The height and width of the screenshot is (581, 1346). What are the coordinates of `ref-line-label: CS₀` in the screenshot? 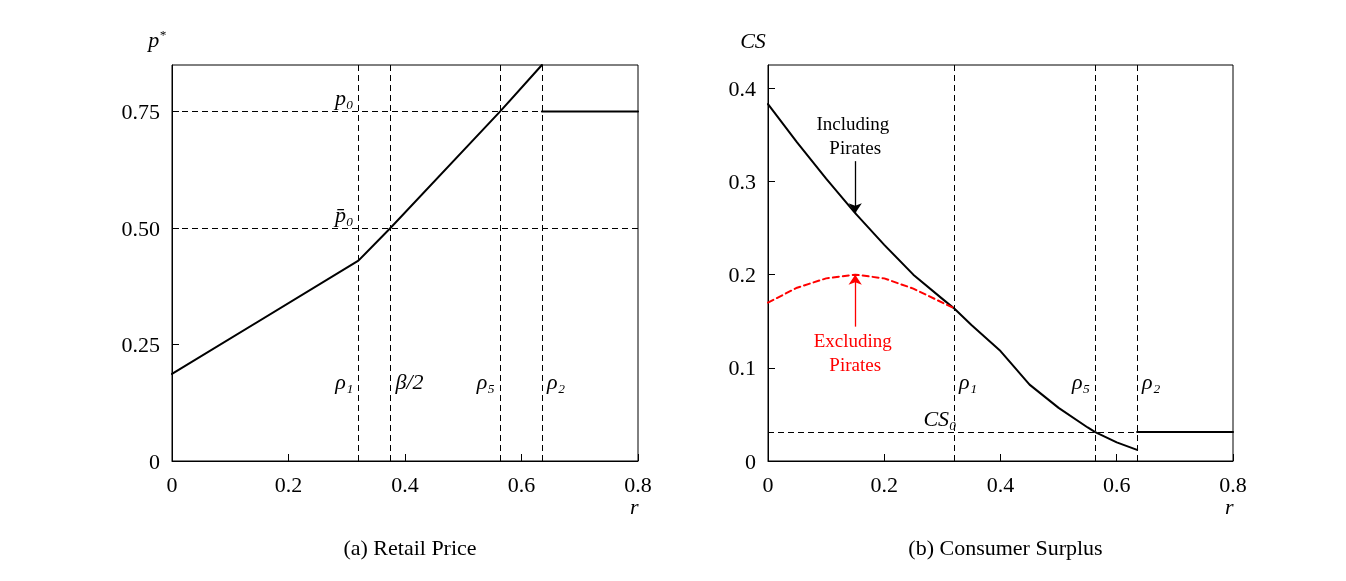 It's located at (940, 418).